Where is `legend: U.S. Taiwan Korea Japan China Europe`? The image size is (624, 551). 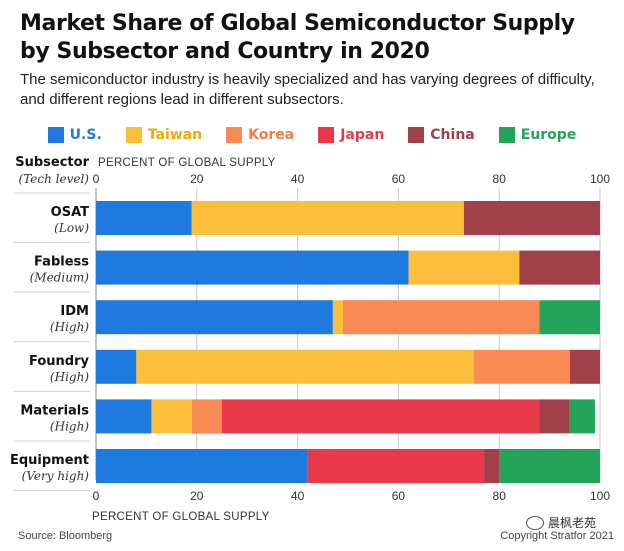
legend: U.S. Taiwan Korea Japan China Europe is located at coordinates (312, 135).